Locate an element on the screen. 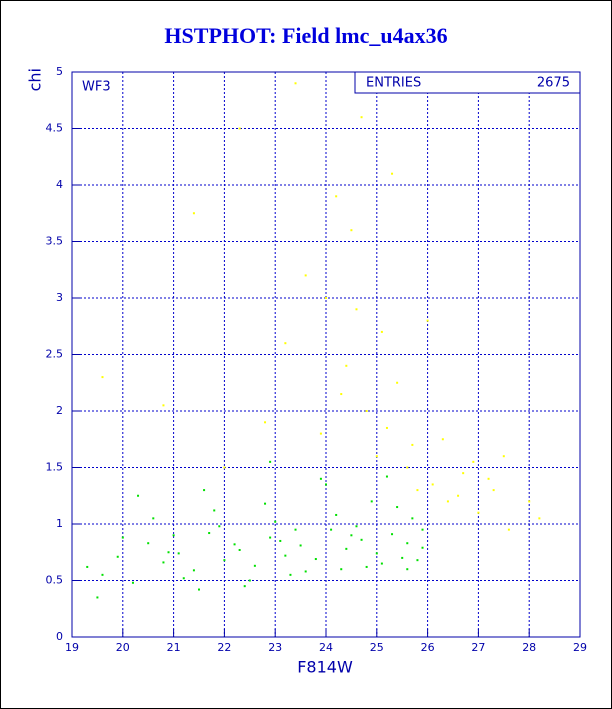 The height and width of the screenshot is (709, 612). y-tick-label: 1.5 is located at coordinates (55, 467).